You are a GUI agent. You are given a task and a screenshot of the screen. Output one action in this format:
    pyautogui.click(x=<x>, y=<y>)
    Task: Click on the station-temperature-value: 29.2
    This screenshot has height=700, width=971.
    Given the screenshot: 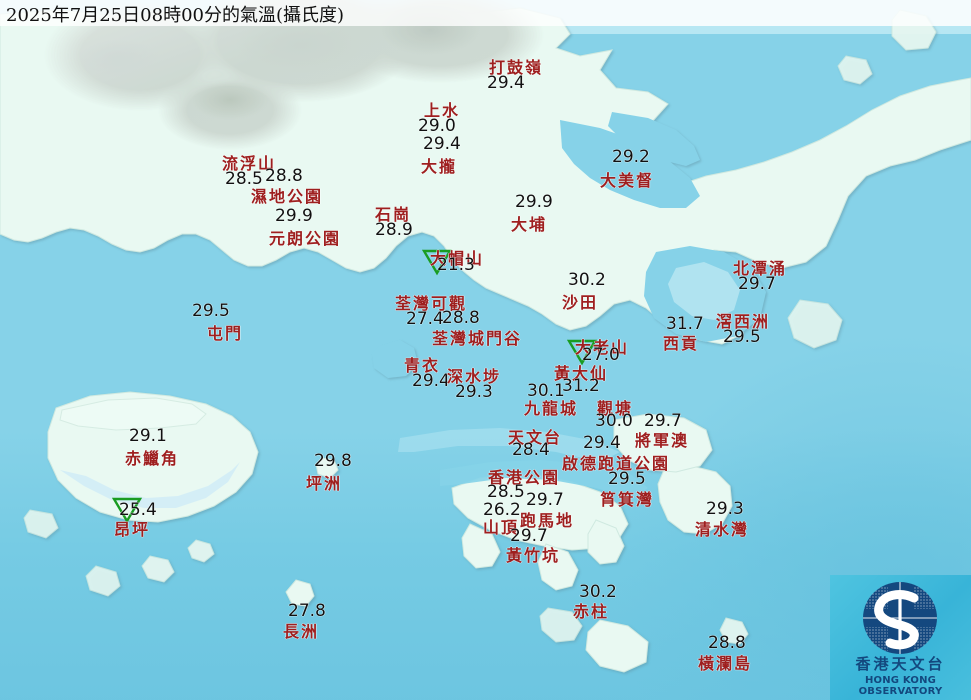 What is the action you would take?
    pyautogui.click(x=631, y=157)
    